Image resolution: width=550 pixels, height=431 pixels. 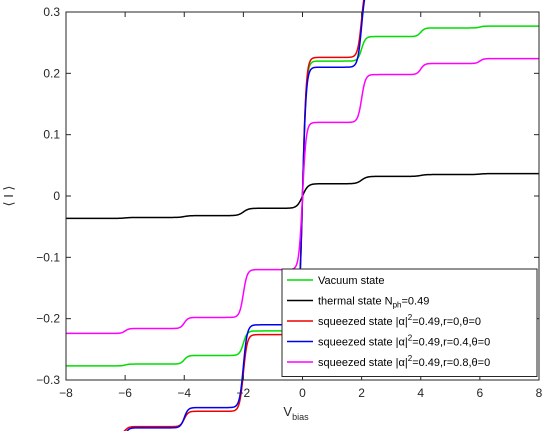 I want to click on y-tick-label: 0, so click(x=56, y=196).